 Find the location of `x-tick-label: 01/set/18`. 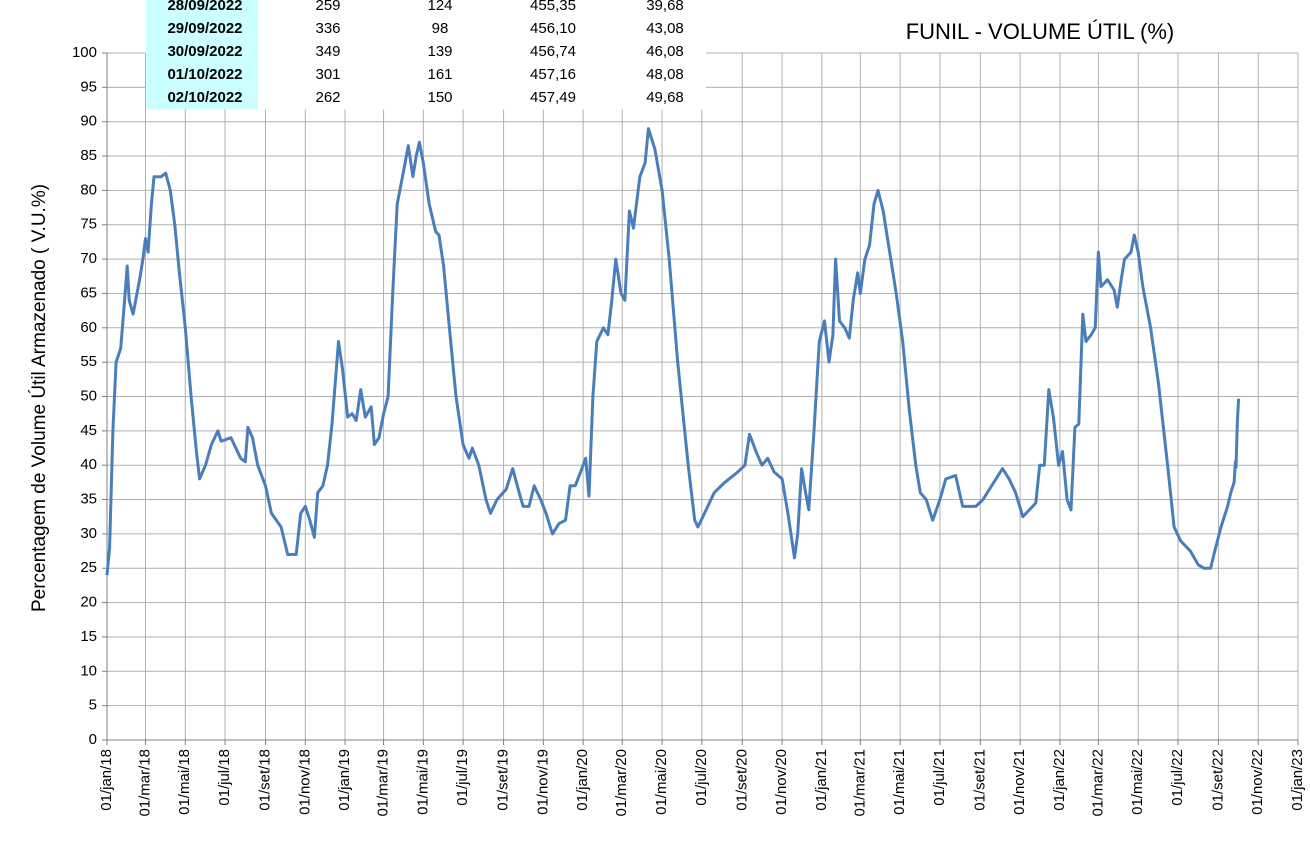

x-tick-label: 01/set/18 is located at coordinates (264, 780).